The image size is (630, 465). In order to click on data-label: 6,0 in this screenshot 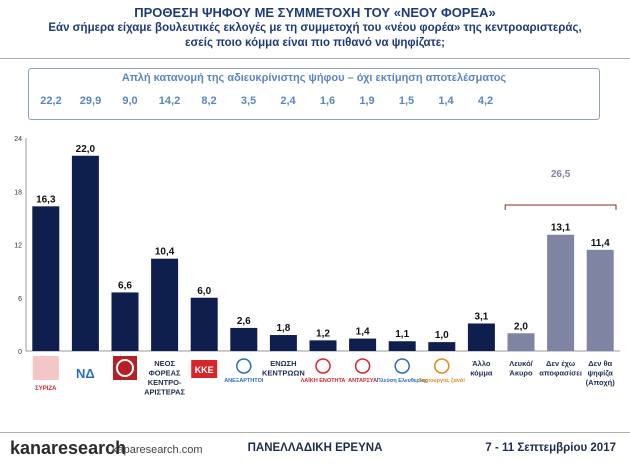, I will do `click(204, 291)`.